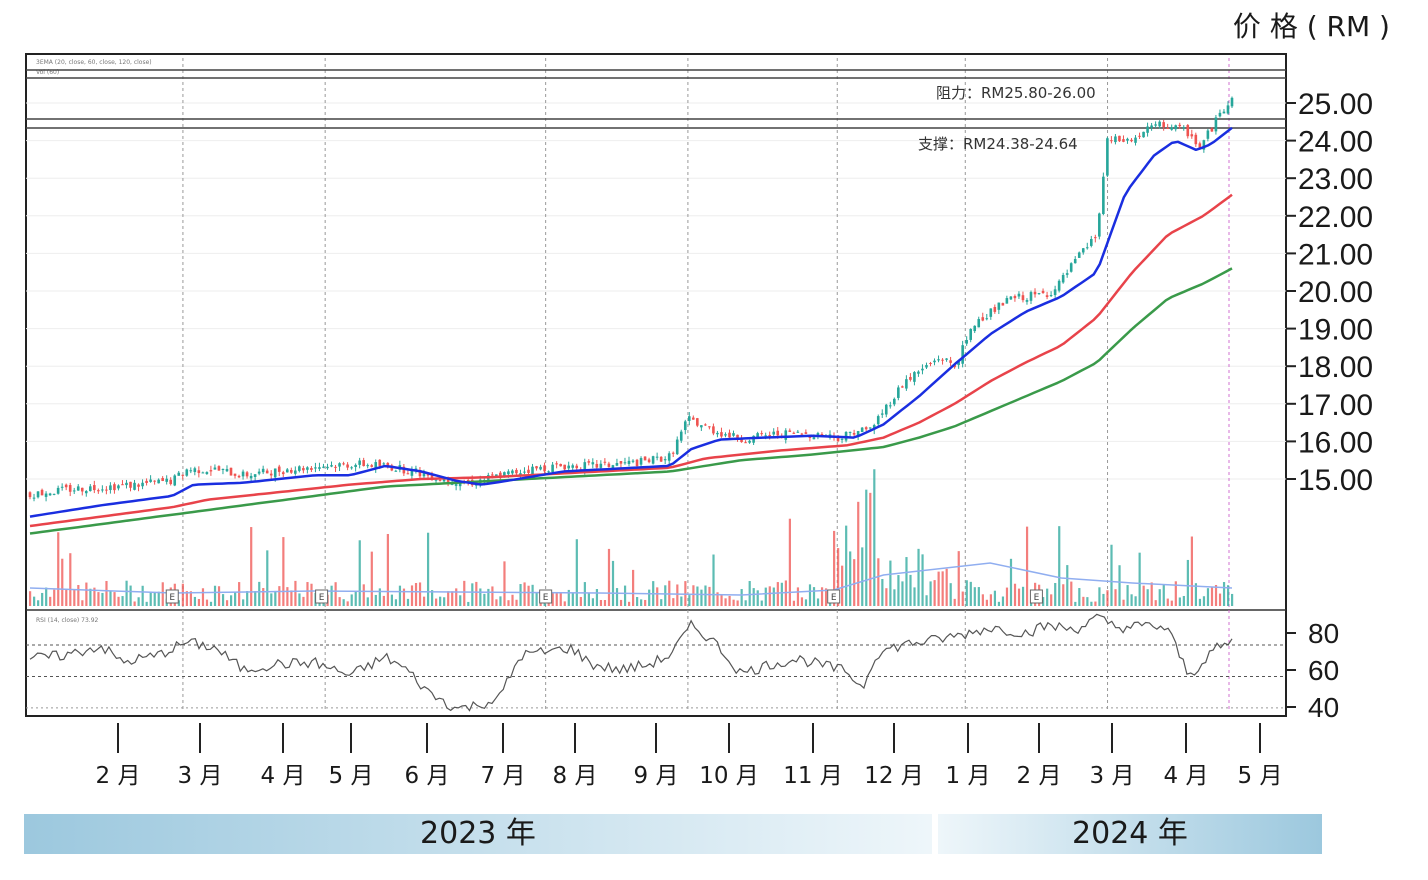 The height and width of the screenshot is (880, 1428). I want to click on year-band-2023: 2023 年, so click(478, 834).